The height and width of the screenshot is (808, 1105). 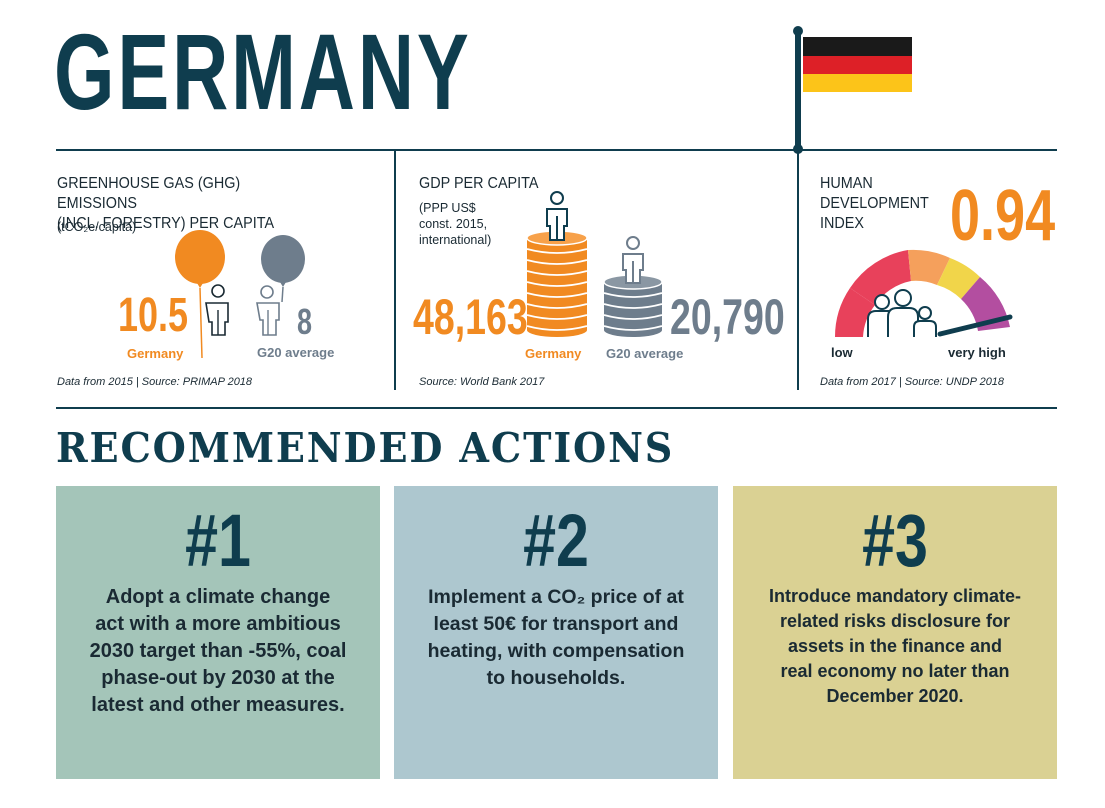 I want to click on hdi-low-label: low, so click(x=842, y=352).